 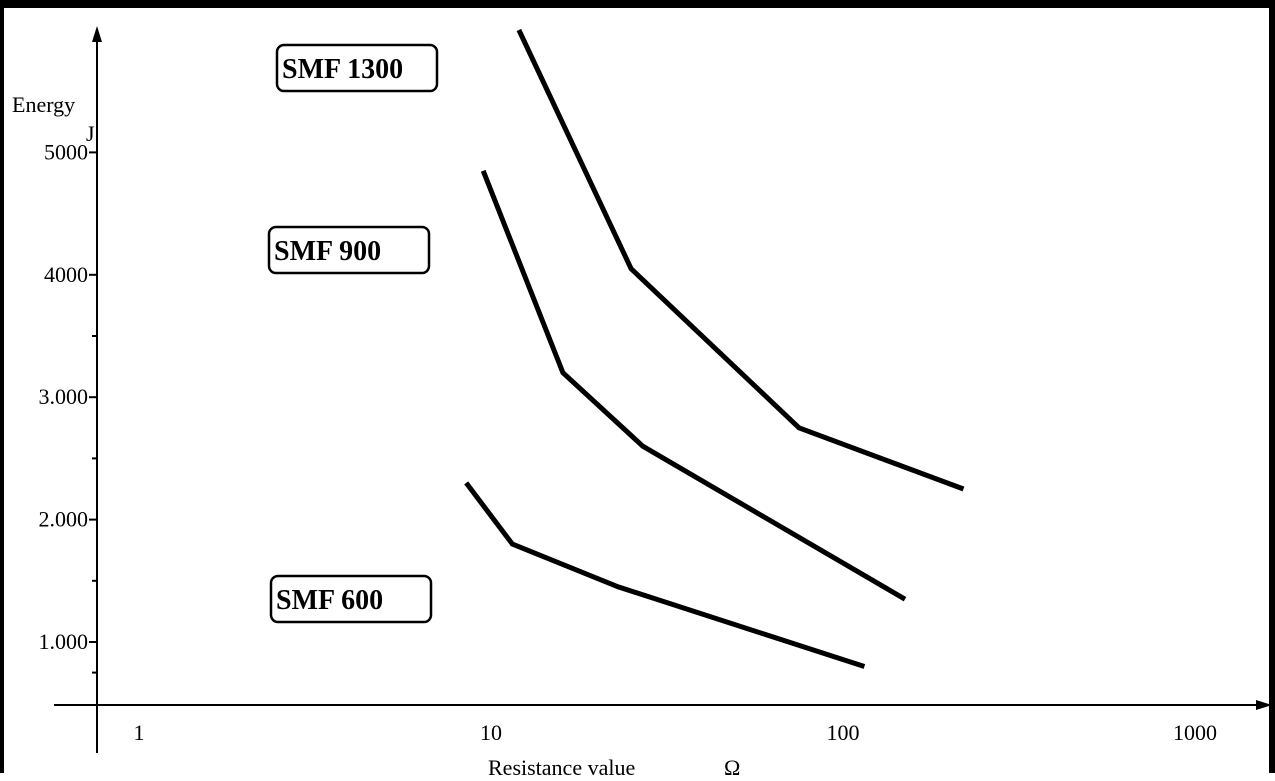 I want to click on x-axis-arrow, so click(x=1264, y=705).